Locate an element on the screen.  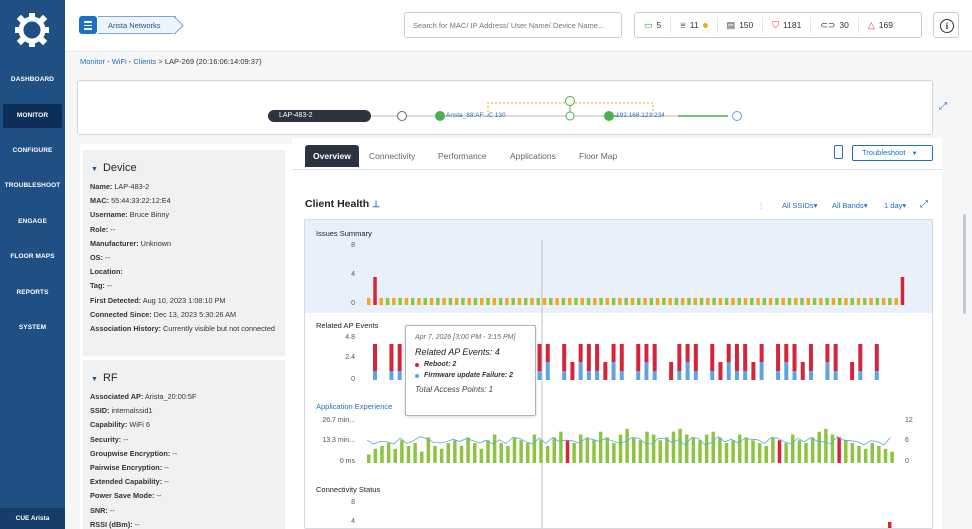
stat-switches: ⩸ 11 is located at coordinates (694, 25).